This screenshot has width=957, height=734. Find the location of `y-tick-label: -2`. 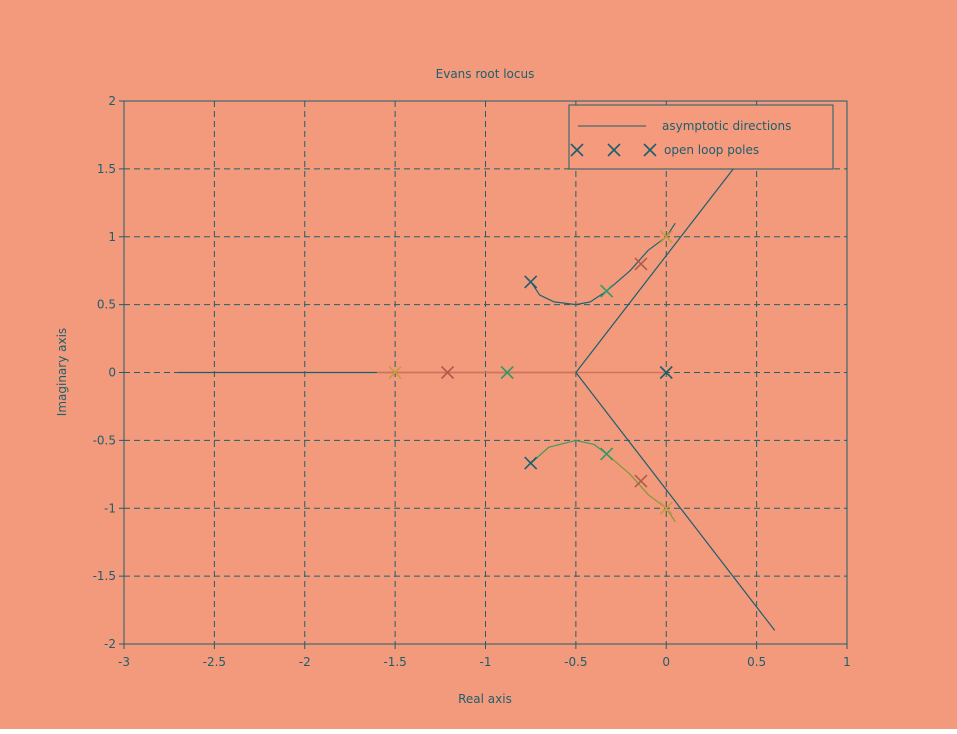

y-tick-label: -2 is located at coordinates (110, 644).